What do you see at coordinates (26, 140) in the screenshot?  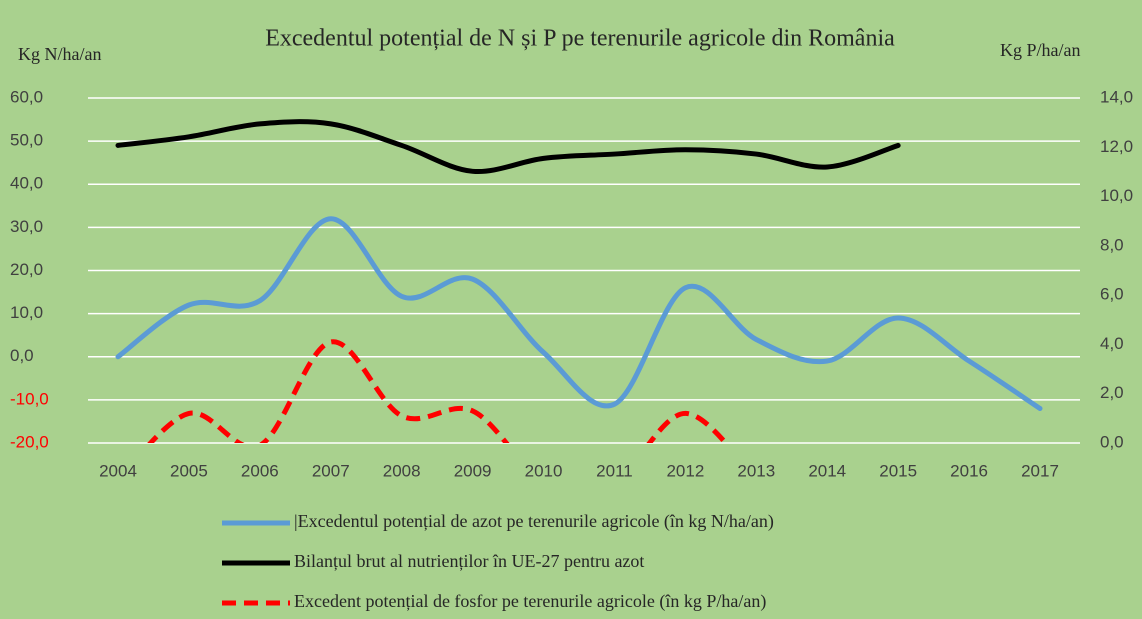 I see `y-tick-label: 50,0` at bounding box center [26, 140].